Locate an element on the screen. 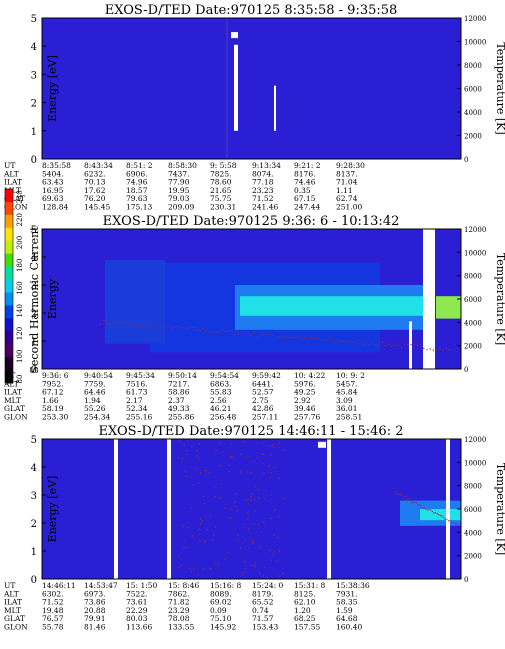 The image size is (505, 649). orbit-value: 2.56 is located at coordinates (218, 400).